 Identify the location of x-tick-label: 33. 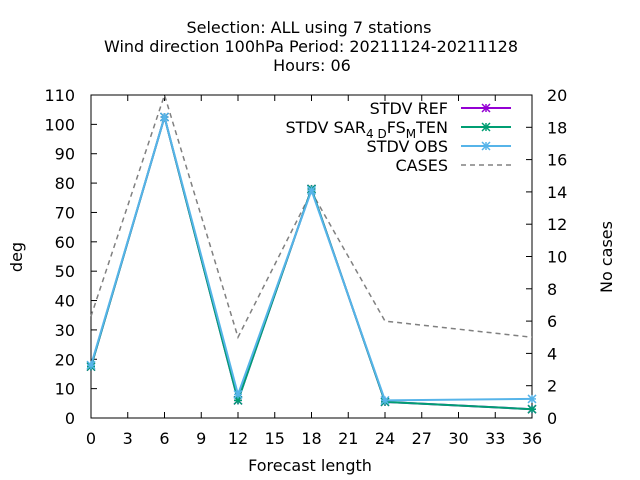
(495, 438).